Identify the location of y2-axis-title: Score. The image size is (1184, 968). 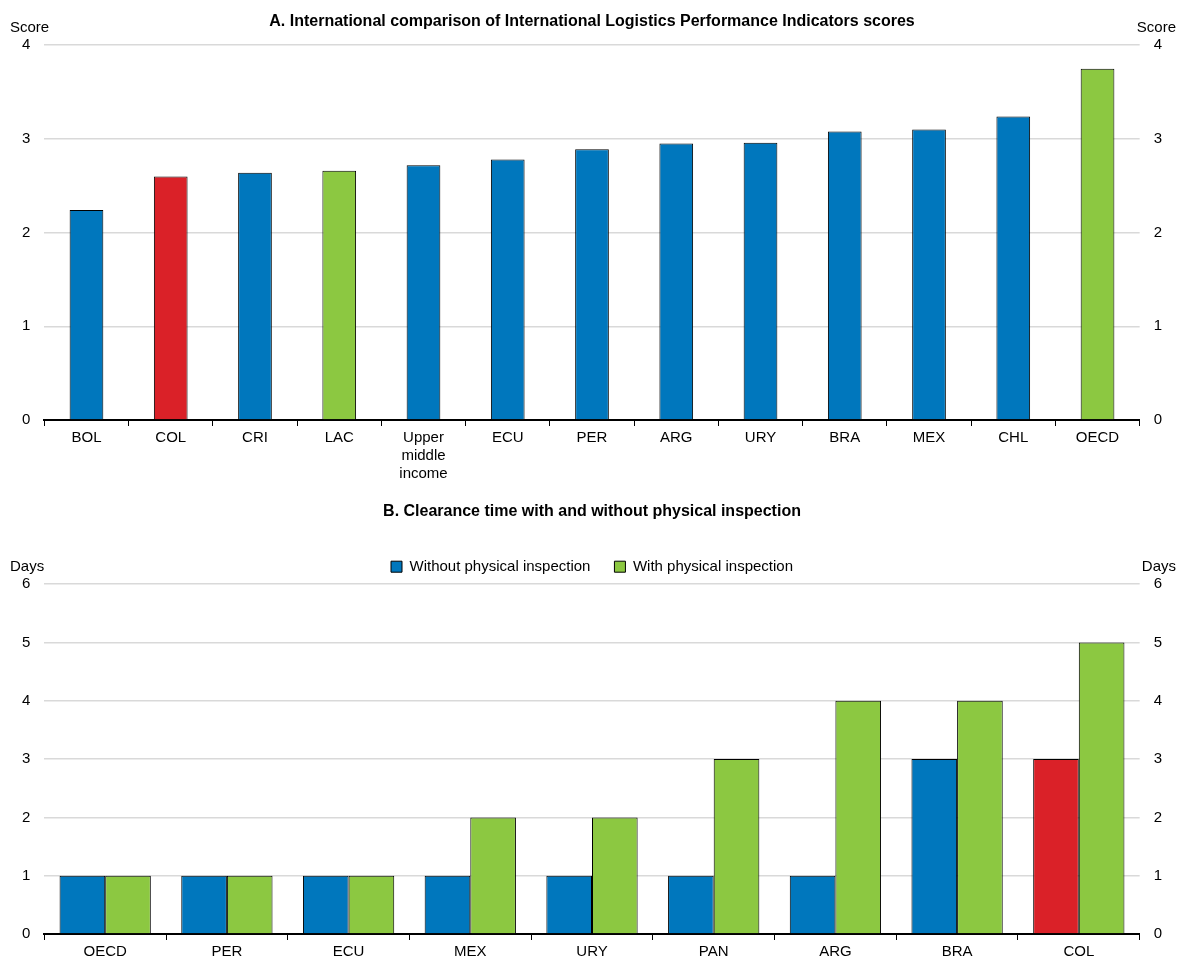
(1156, 26).